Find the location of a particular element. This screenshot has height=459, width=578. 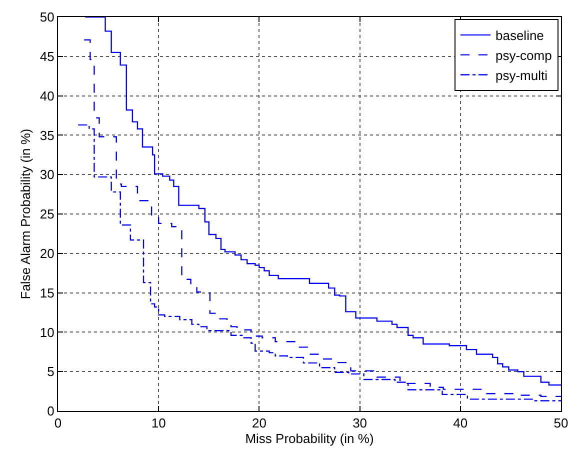

y-tick-label: 10 is located at coordinates (47, 332).